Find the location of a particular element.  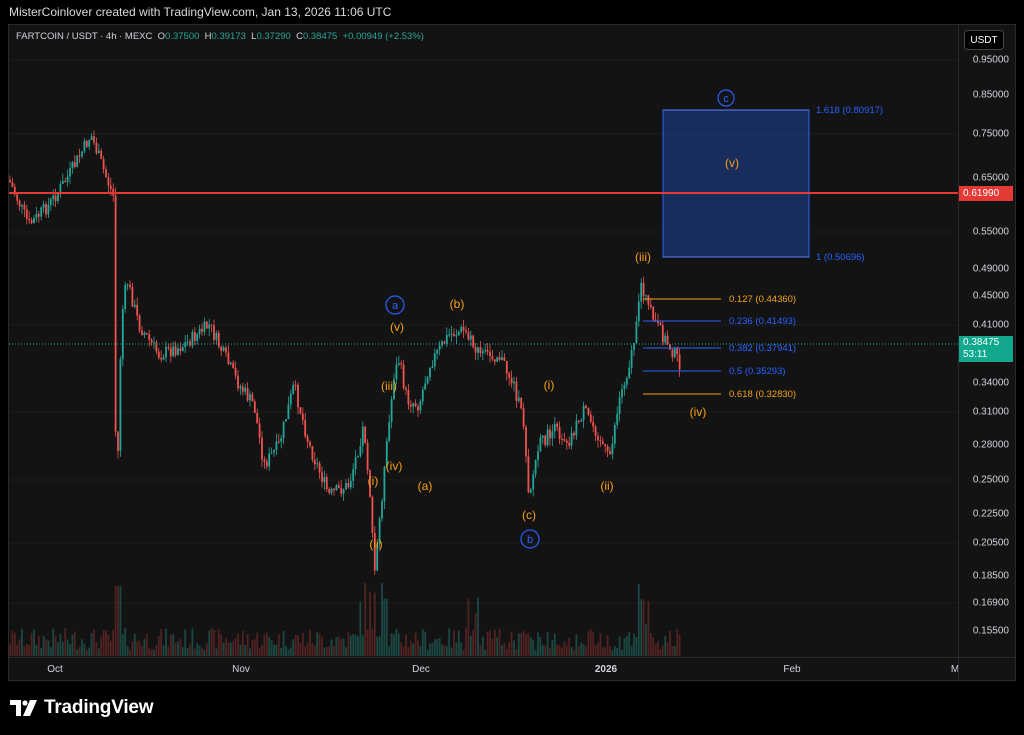

symbol-title: FARTCOIN / USDT · 4h · MEXC is located at coordinates (84, 36).